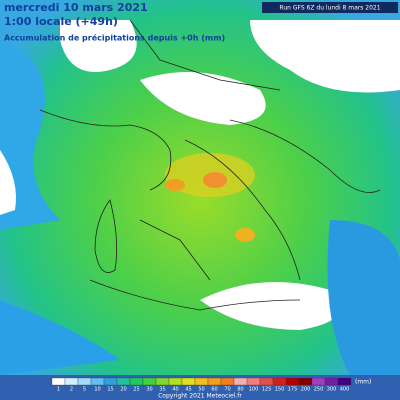  I want to click on legend-label: 175, so click(293, 390).